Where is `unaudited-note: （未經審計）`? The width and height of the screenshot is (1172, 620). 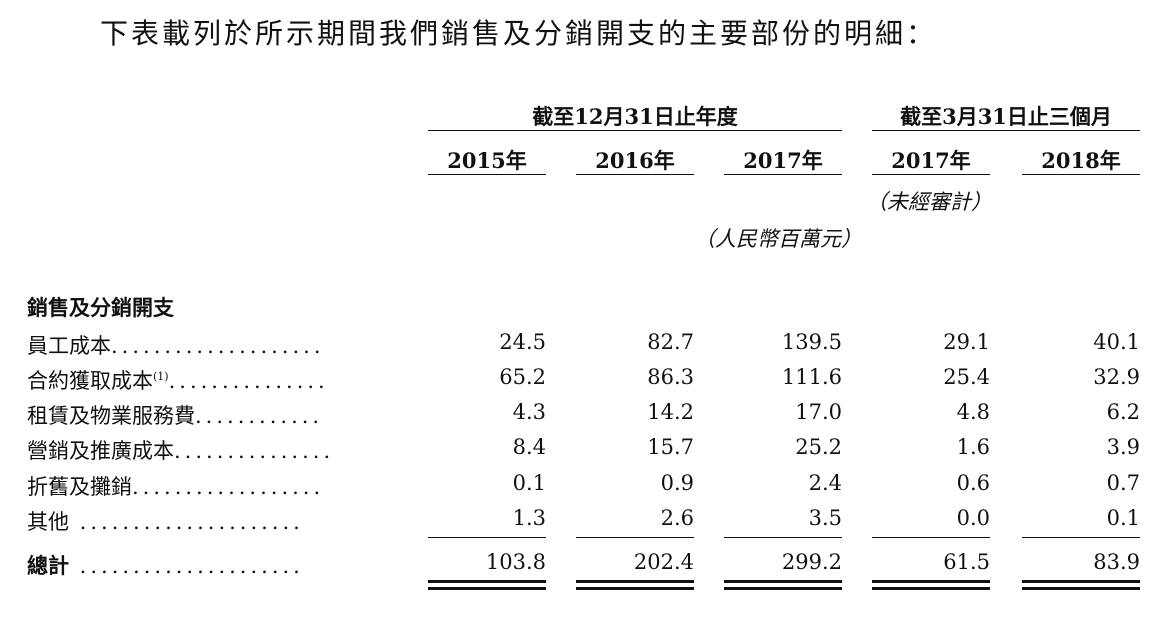 unaudited-note: （未經審計） is located at coordinates (929, 202).